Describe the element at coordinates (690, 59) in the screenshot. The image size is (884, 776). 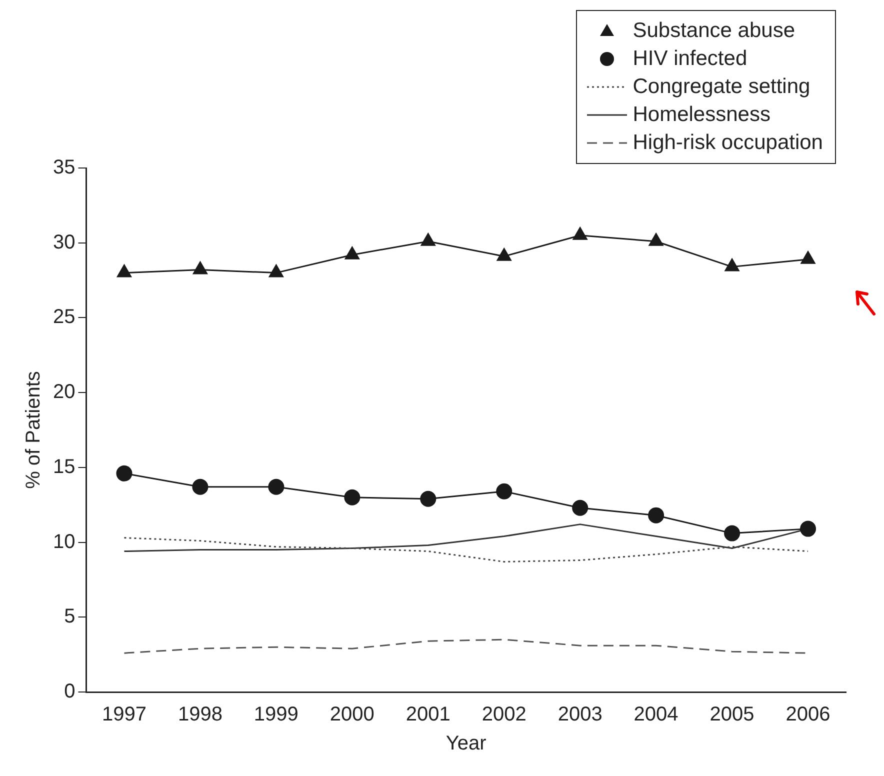
I see `legend-label: HIV infected` at that location.